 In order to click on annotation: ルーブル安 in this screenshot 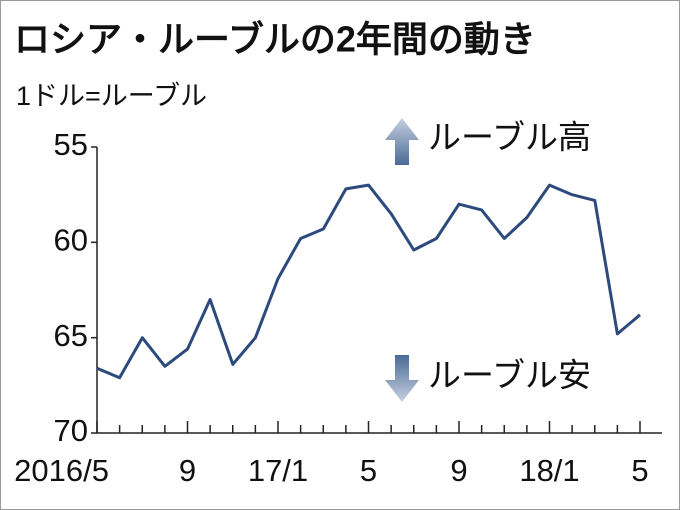, I will do `click(509, 375)`.